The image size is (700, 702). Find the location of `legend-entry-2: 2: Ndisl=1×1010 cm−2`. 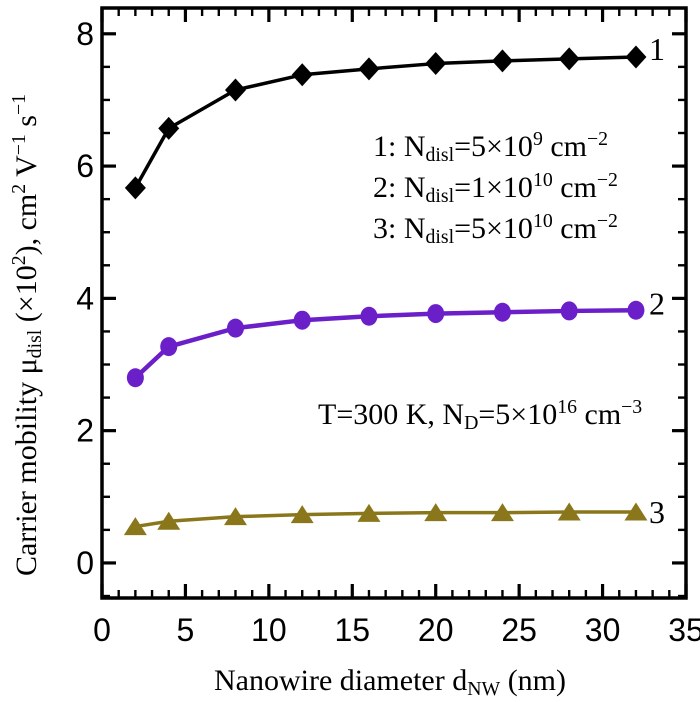

legend-entry-2: 2: Ndisl=1×1010 cm−2 is located at coordinates (495, 188).